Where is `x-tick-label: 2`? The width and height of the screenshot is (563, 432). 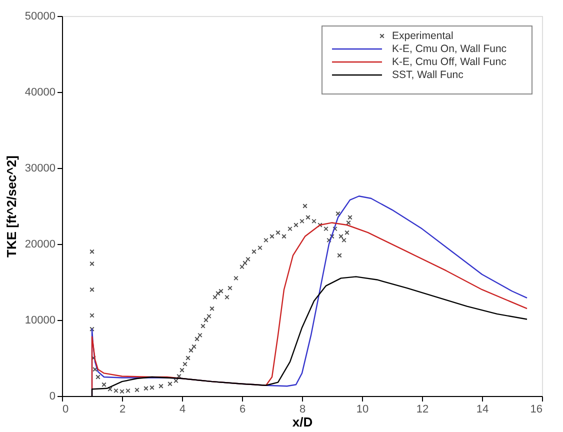
x-tick-label: 2 is located at coordinates (122, 410).